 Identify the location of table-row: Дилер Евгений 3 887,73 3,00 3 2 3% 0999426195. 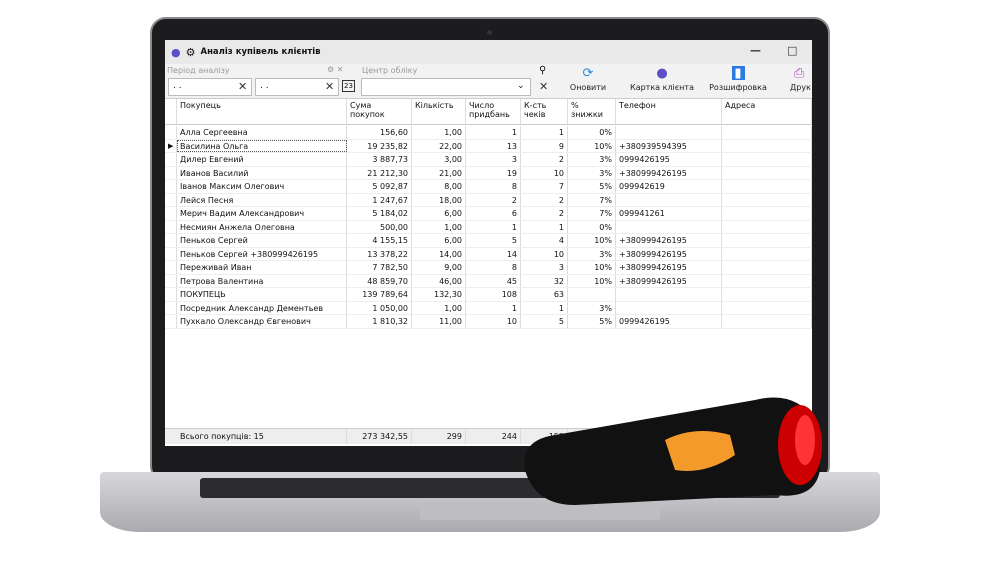
(488, 160).